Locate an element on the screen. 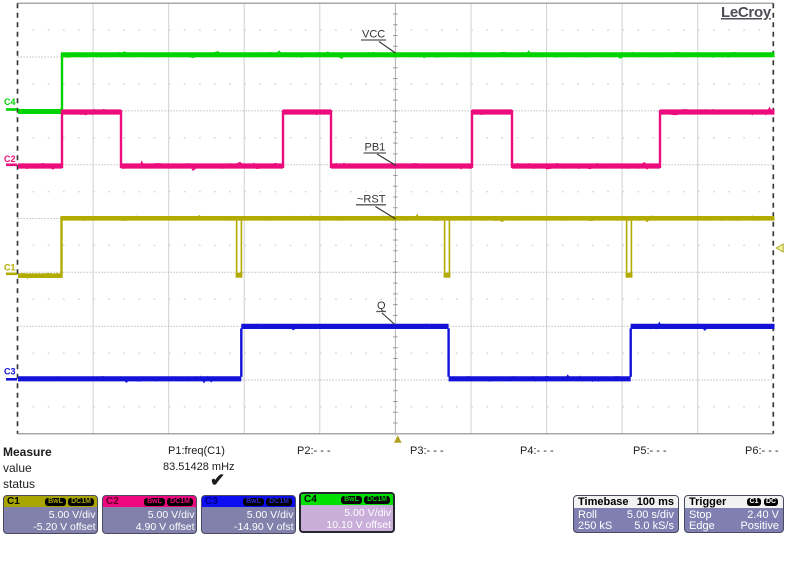  svg-text: C3 is located at coordinates (10, 372).